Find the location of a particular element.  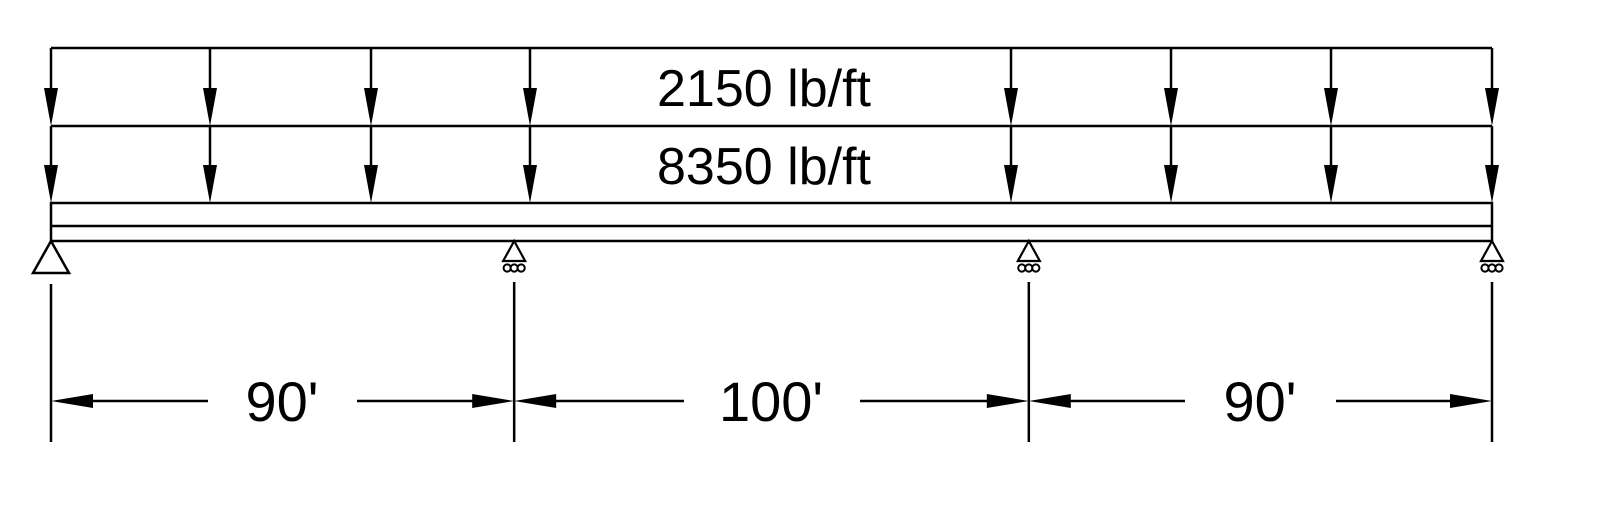

span-2-dimension is located at coordinates (771, 401).